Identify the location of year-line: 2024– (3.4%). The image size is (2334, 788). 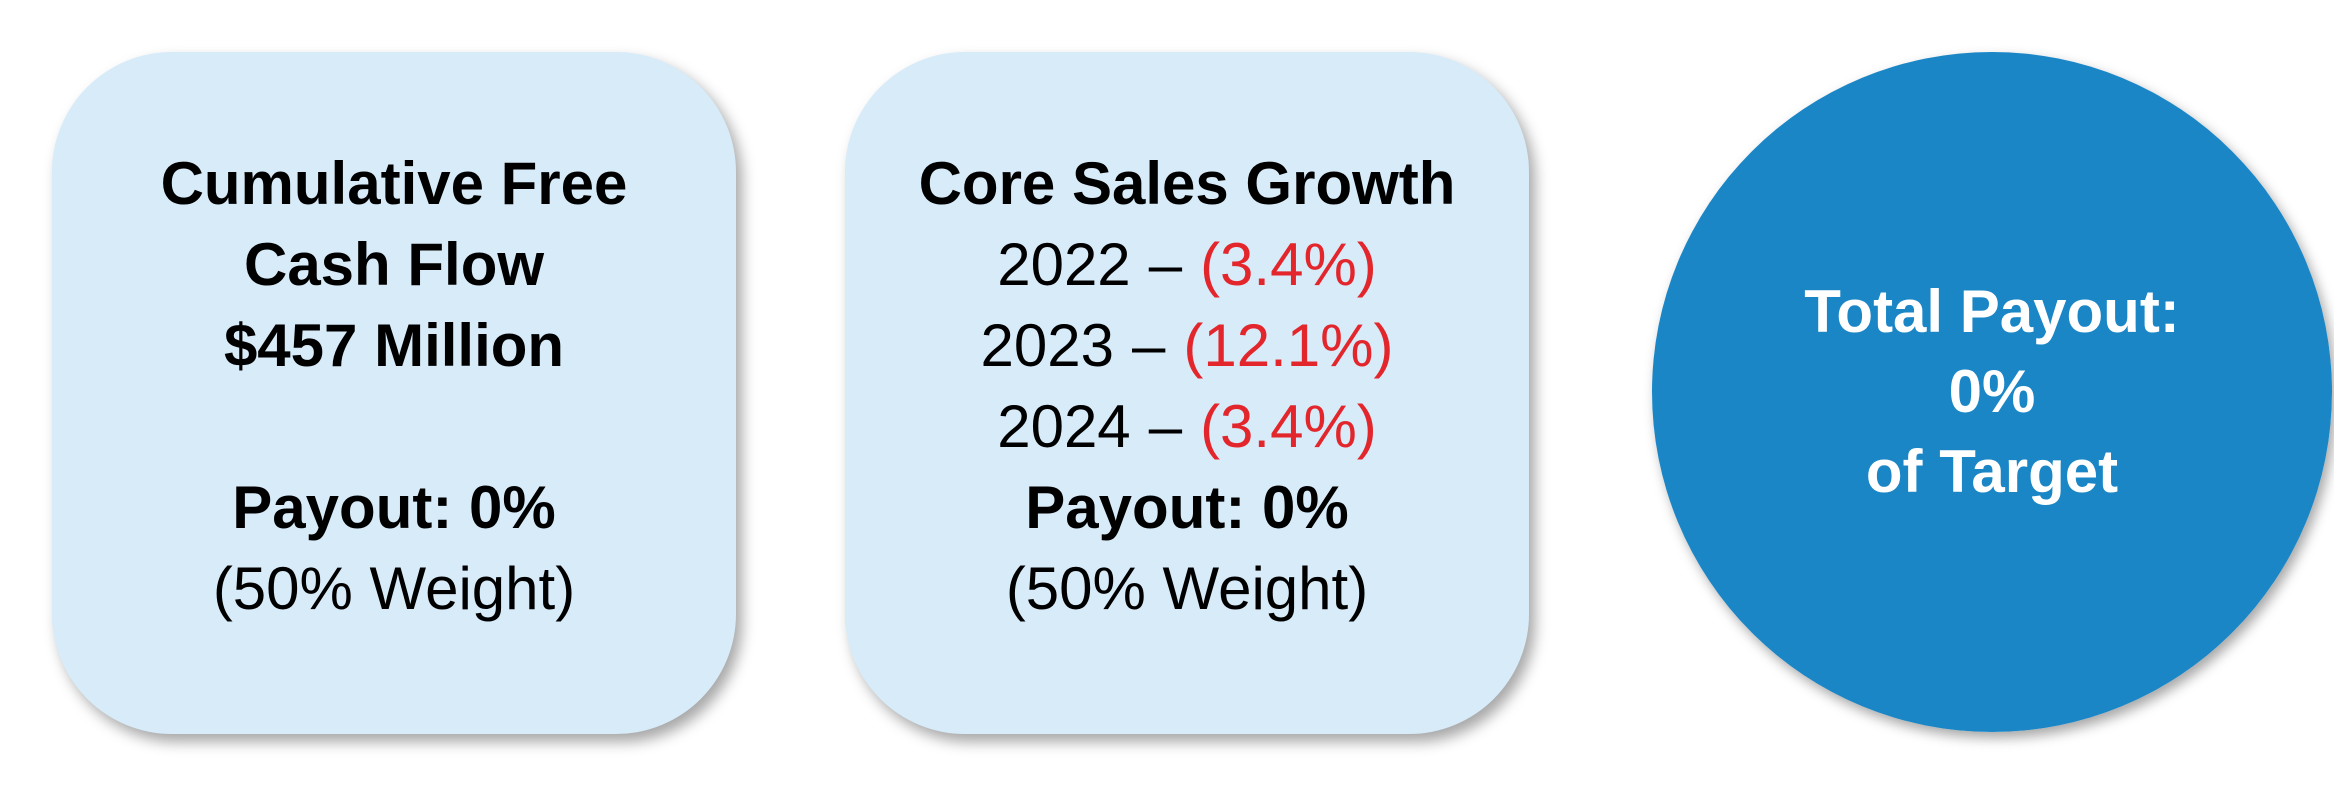
(1187, 426).